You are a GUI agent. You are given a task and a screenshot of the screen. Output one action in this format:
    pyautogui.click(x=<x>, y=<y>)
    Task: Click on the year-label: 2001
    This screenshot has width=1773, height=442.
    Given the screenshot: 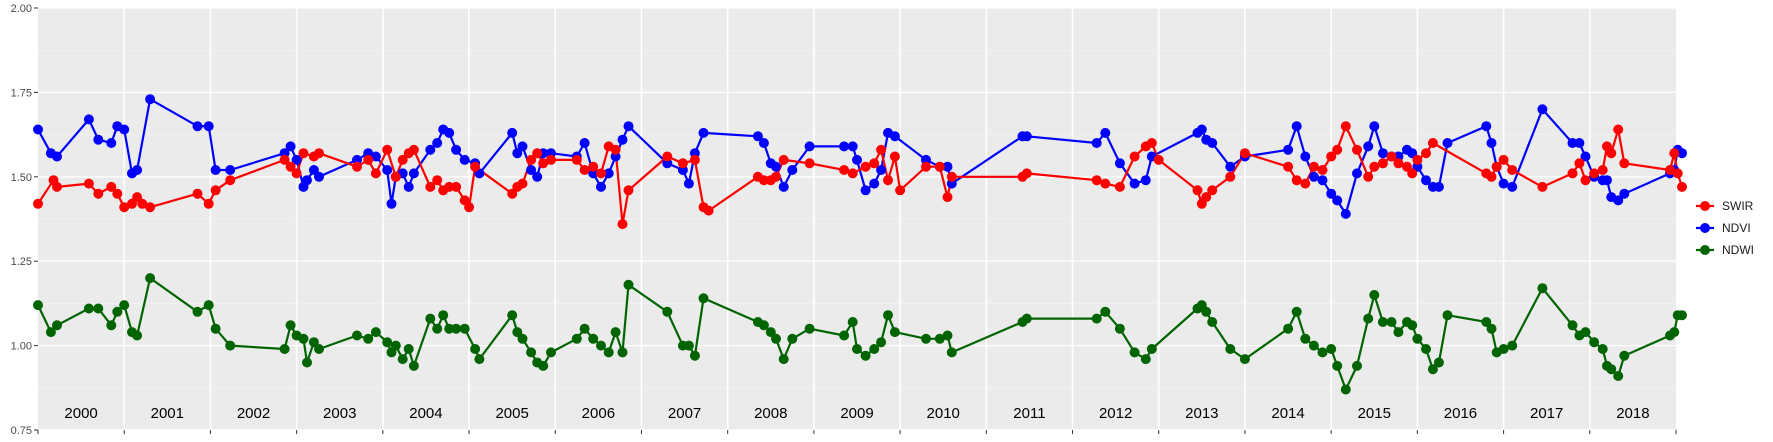 What is the action you would take?
    pyautogui.click(x=167, y=413)
    